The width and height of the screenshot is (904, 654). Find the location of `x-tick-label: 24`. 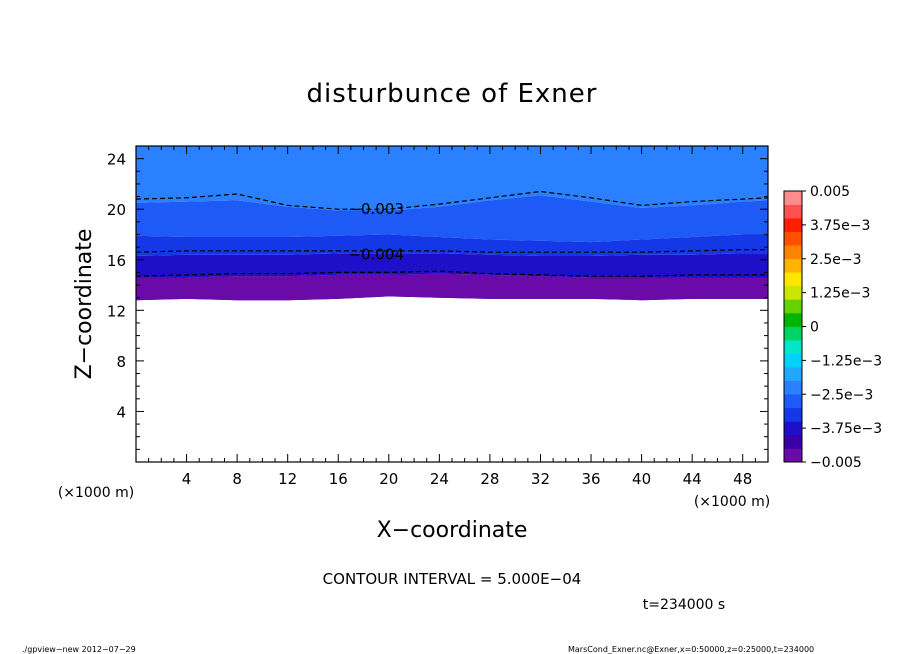

x-tick-label: 24 is located at coordinates (439, 479).